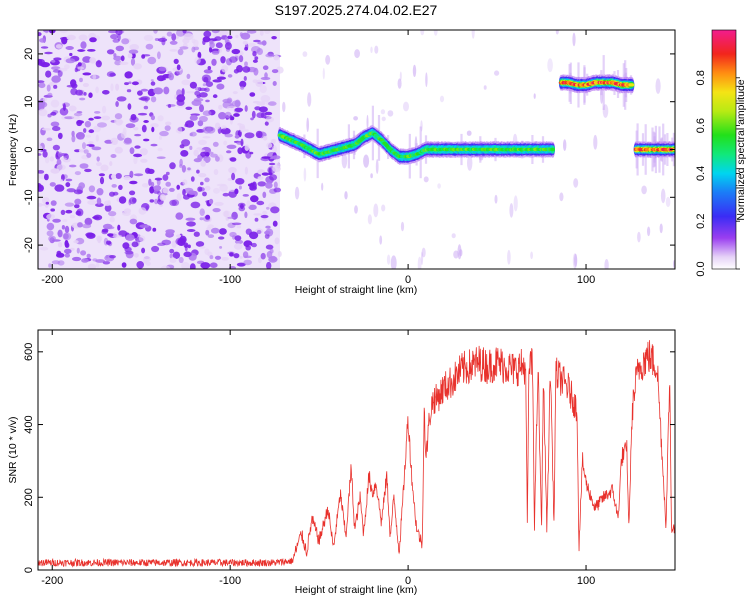 The image size is (750, 600). Describe the element at coordinates (701, 173) in the screenshot. I see `colorbar-tick-label: 0.4` at that location.